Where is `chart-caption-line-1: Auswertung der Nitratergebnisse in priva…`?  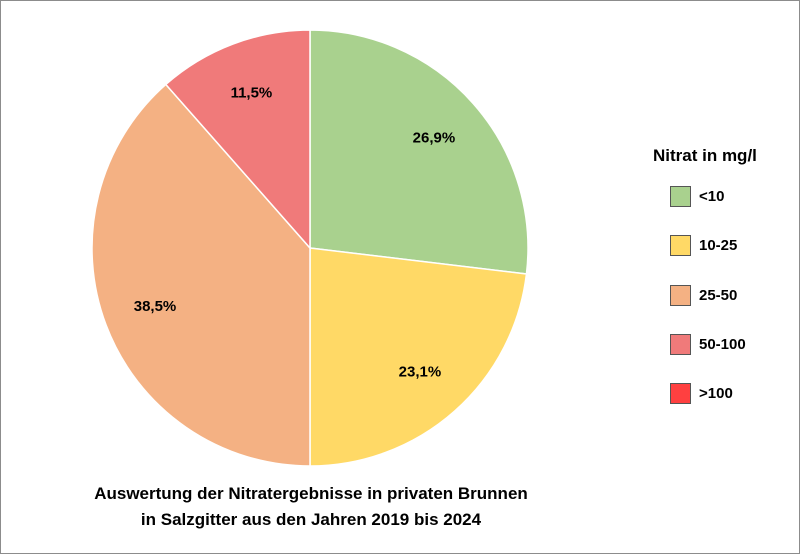 chart-caption-line-1: Auswertung der Nitratergebnisse in priva… is located at coordinates (311, 493).